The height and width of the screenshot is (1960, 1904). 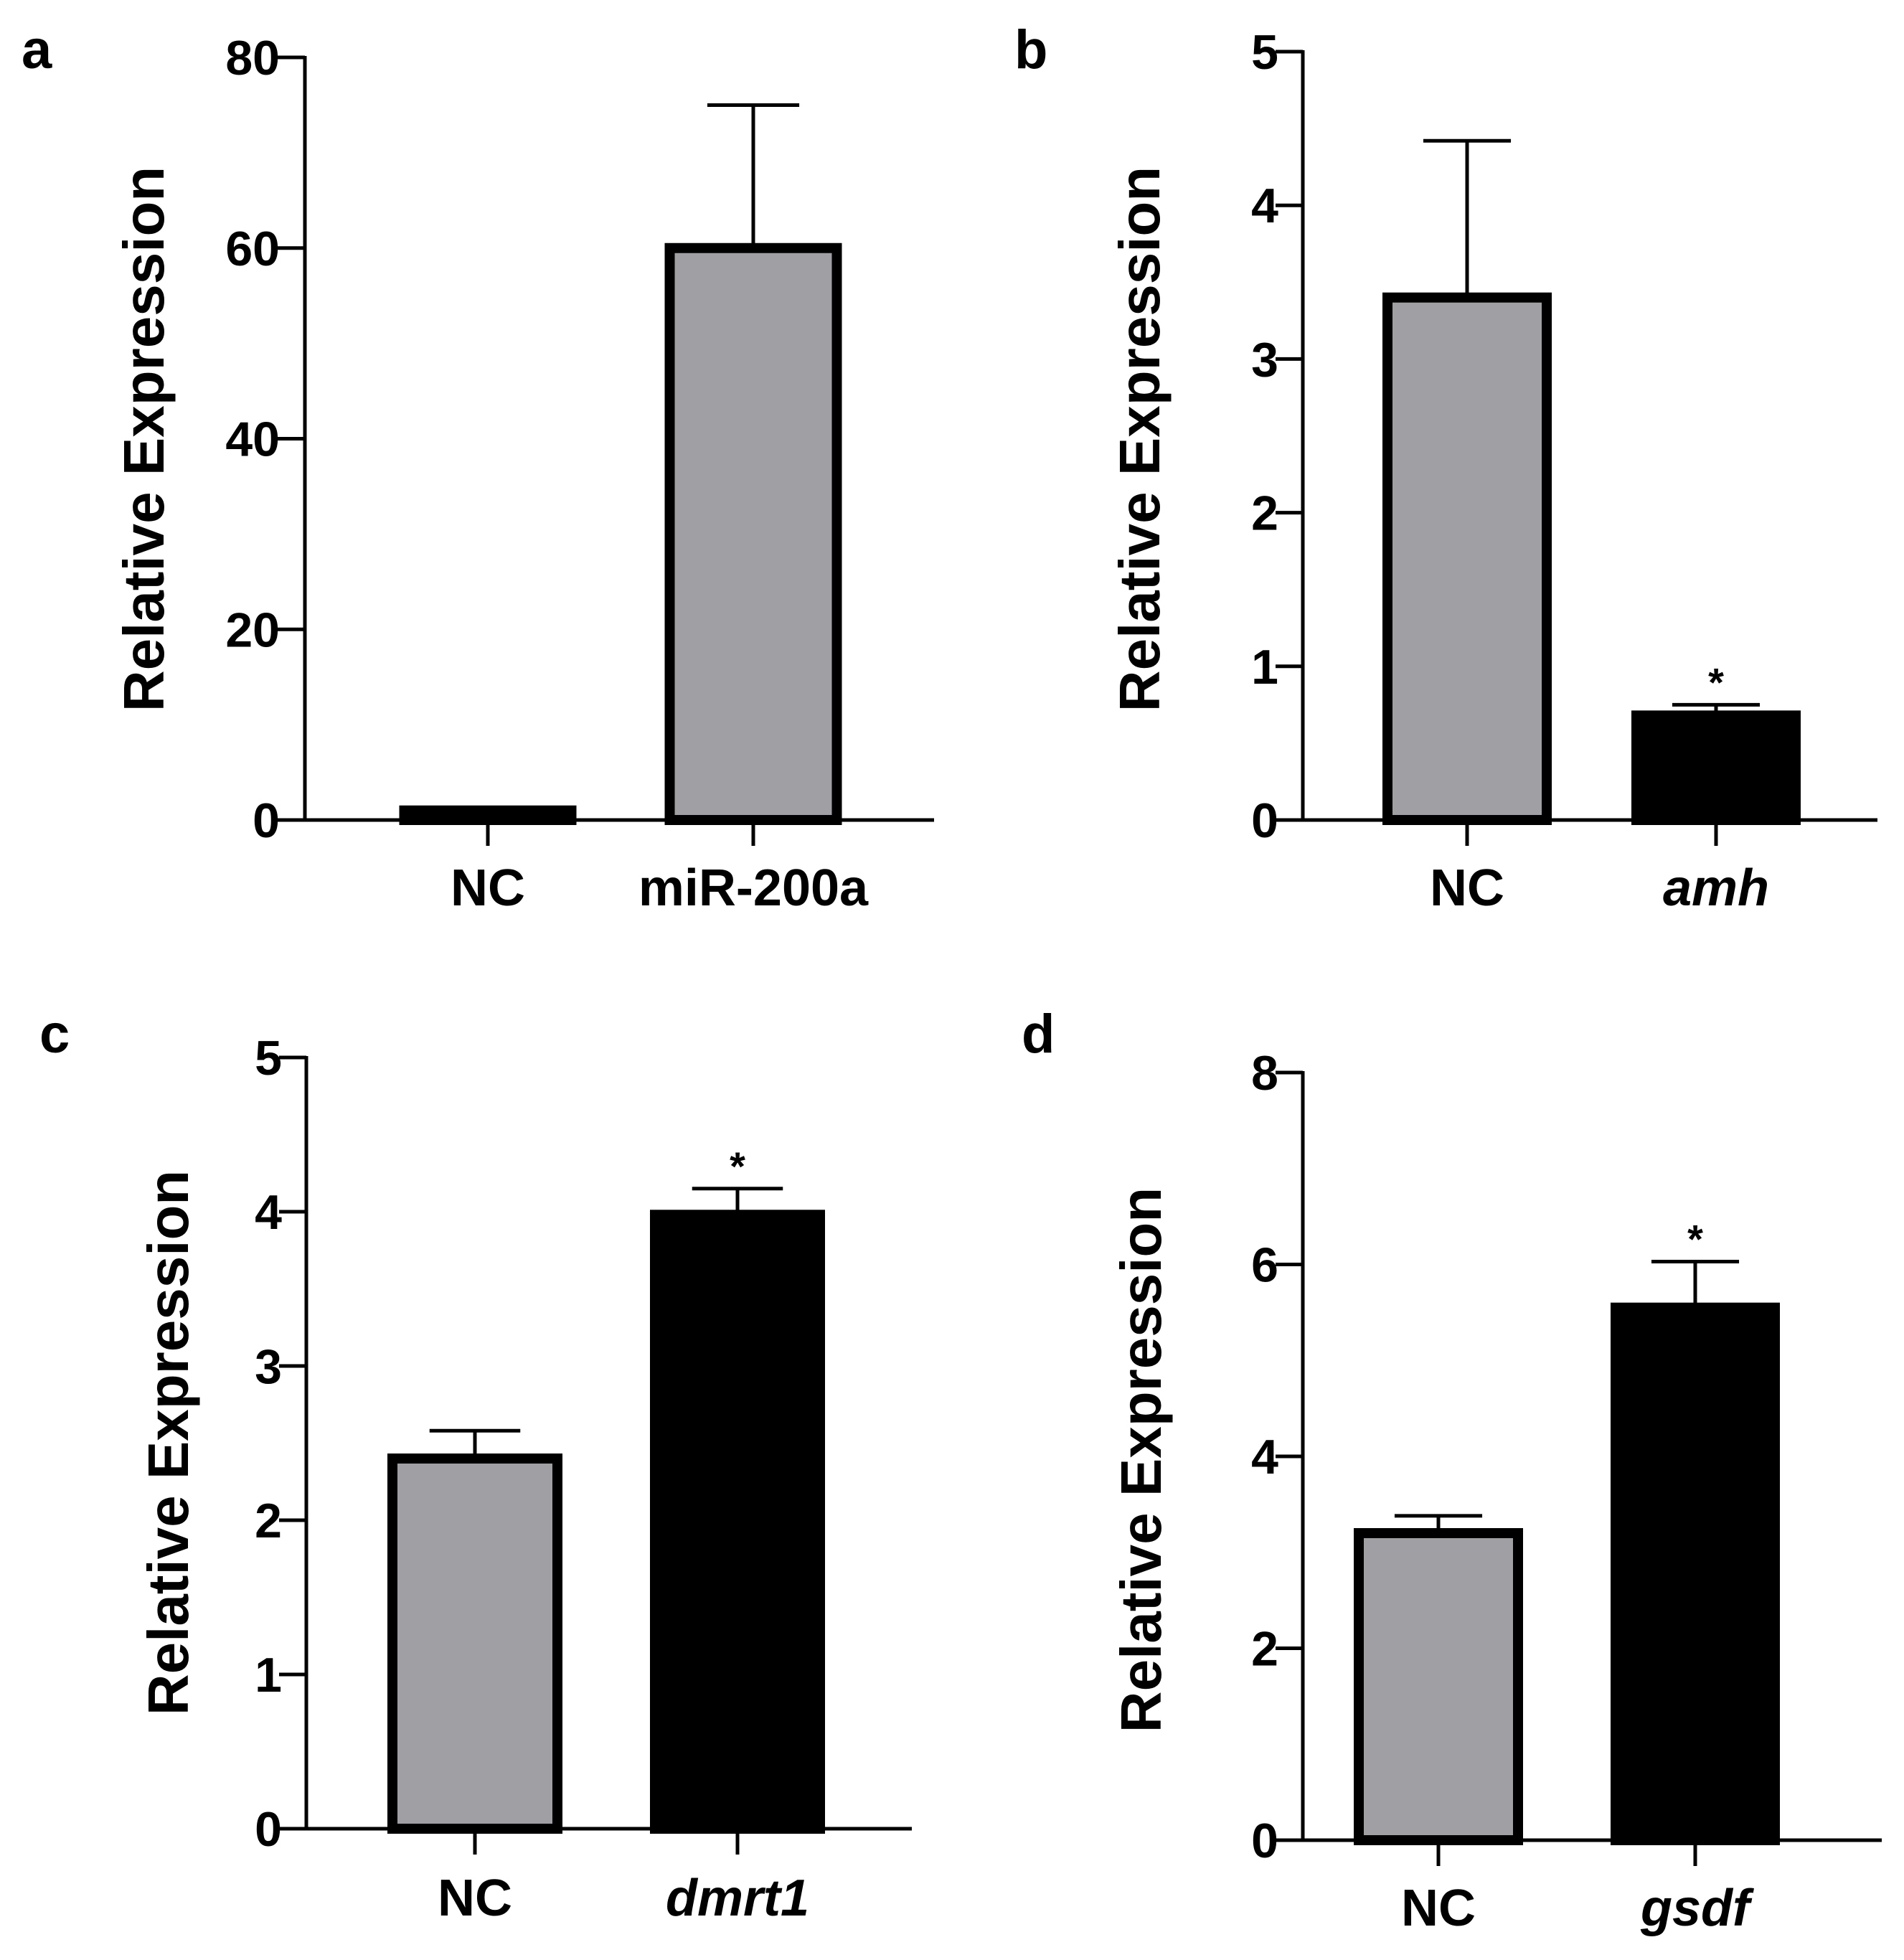 What do you see at coordinates (753, 888) in the screenshot?
I see `x-tick-label: miR-200a` at bounding box center [753, 888].